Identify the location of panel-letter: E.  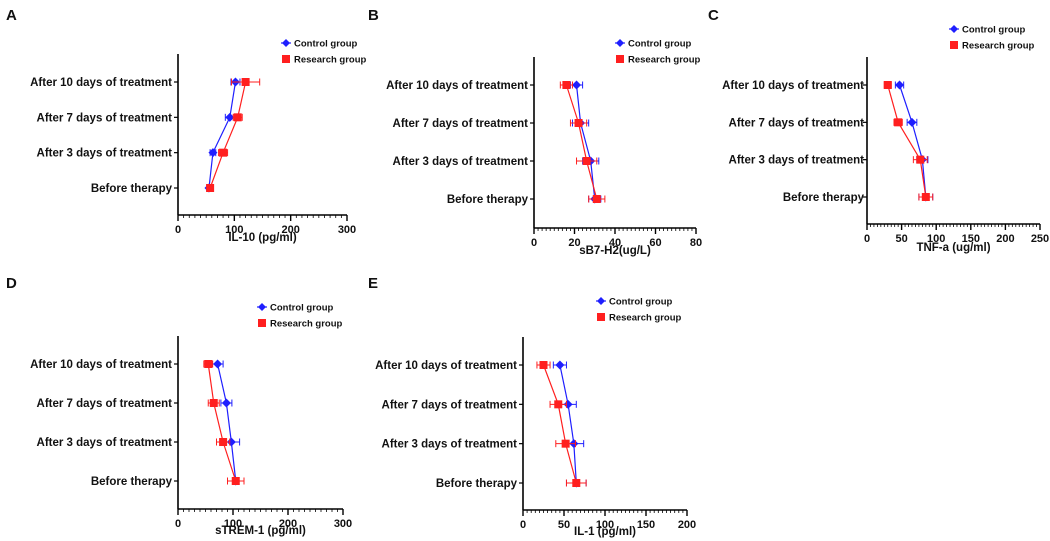
(373, 283).